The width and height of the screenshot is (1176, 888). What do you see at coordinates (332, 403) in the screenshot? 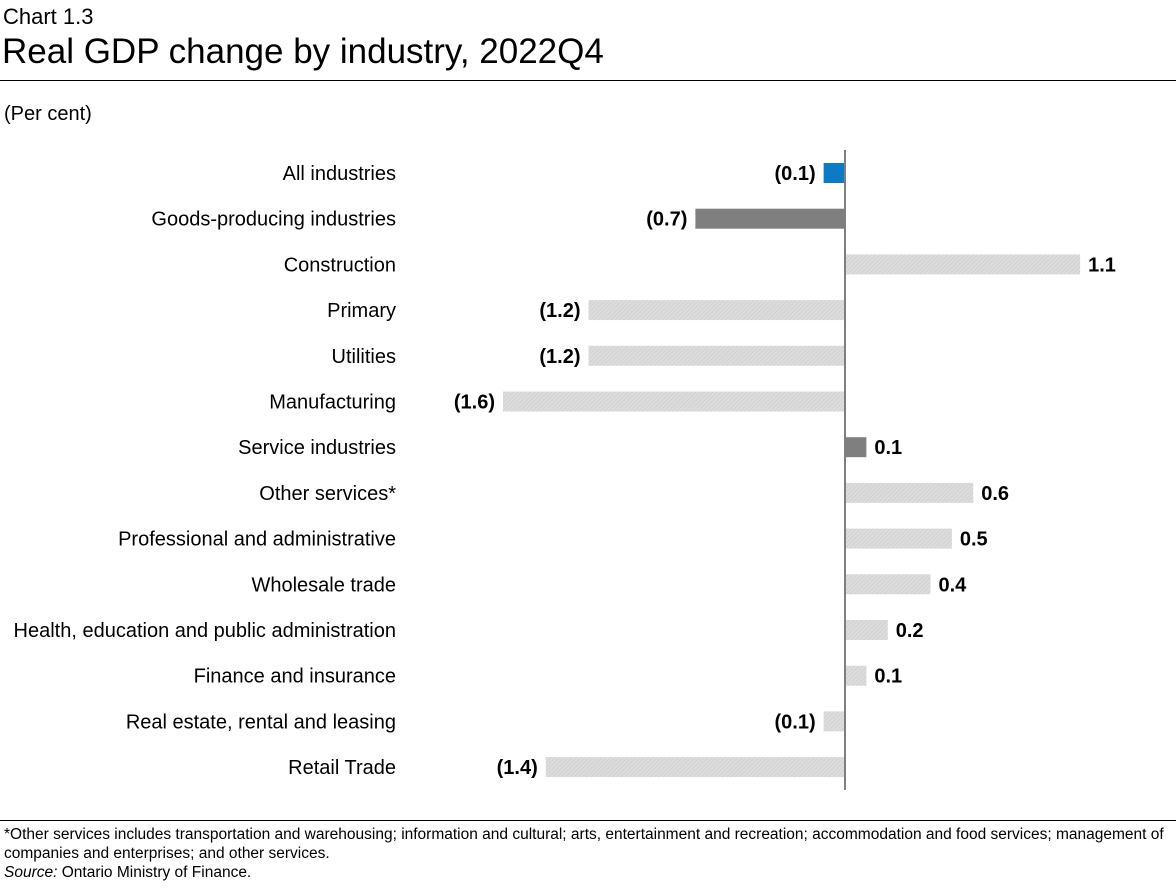
I see `category-label: Manufacturing` at bounding box center [332, 403].